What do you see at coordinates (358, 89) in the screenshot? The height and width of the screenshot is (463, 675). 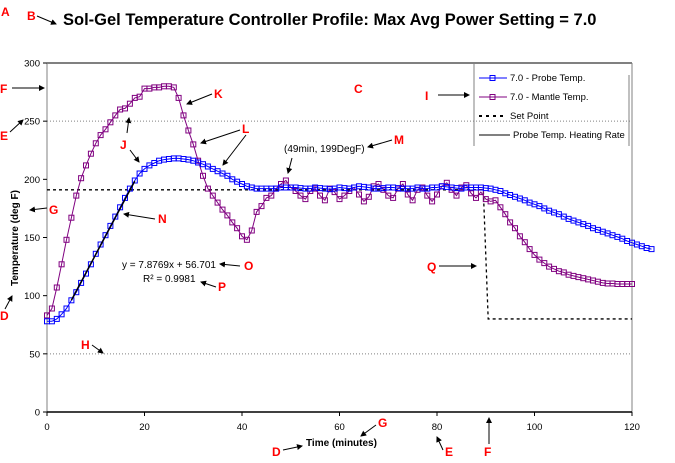 I see `marker-C: C` at bounding box center [358, 89].